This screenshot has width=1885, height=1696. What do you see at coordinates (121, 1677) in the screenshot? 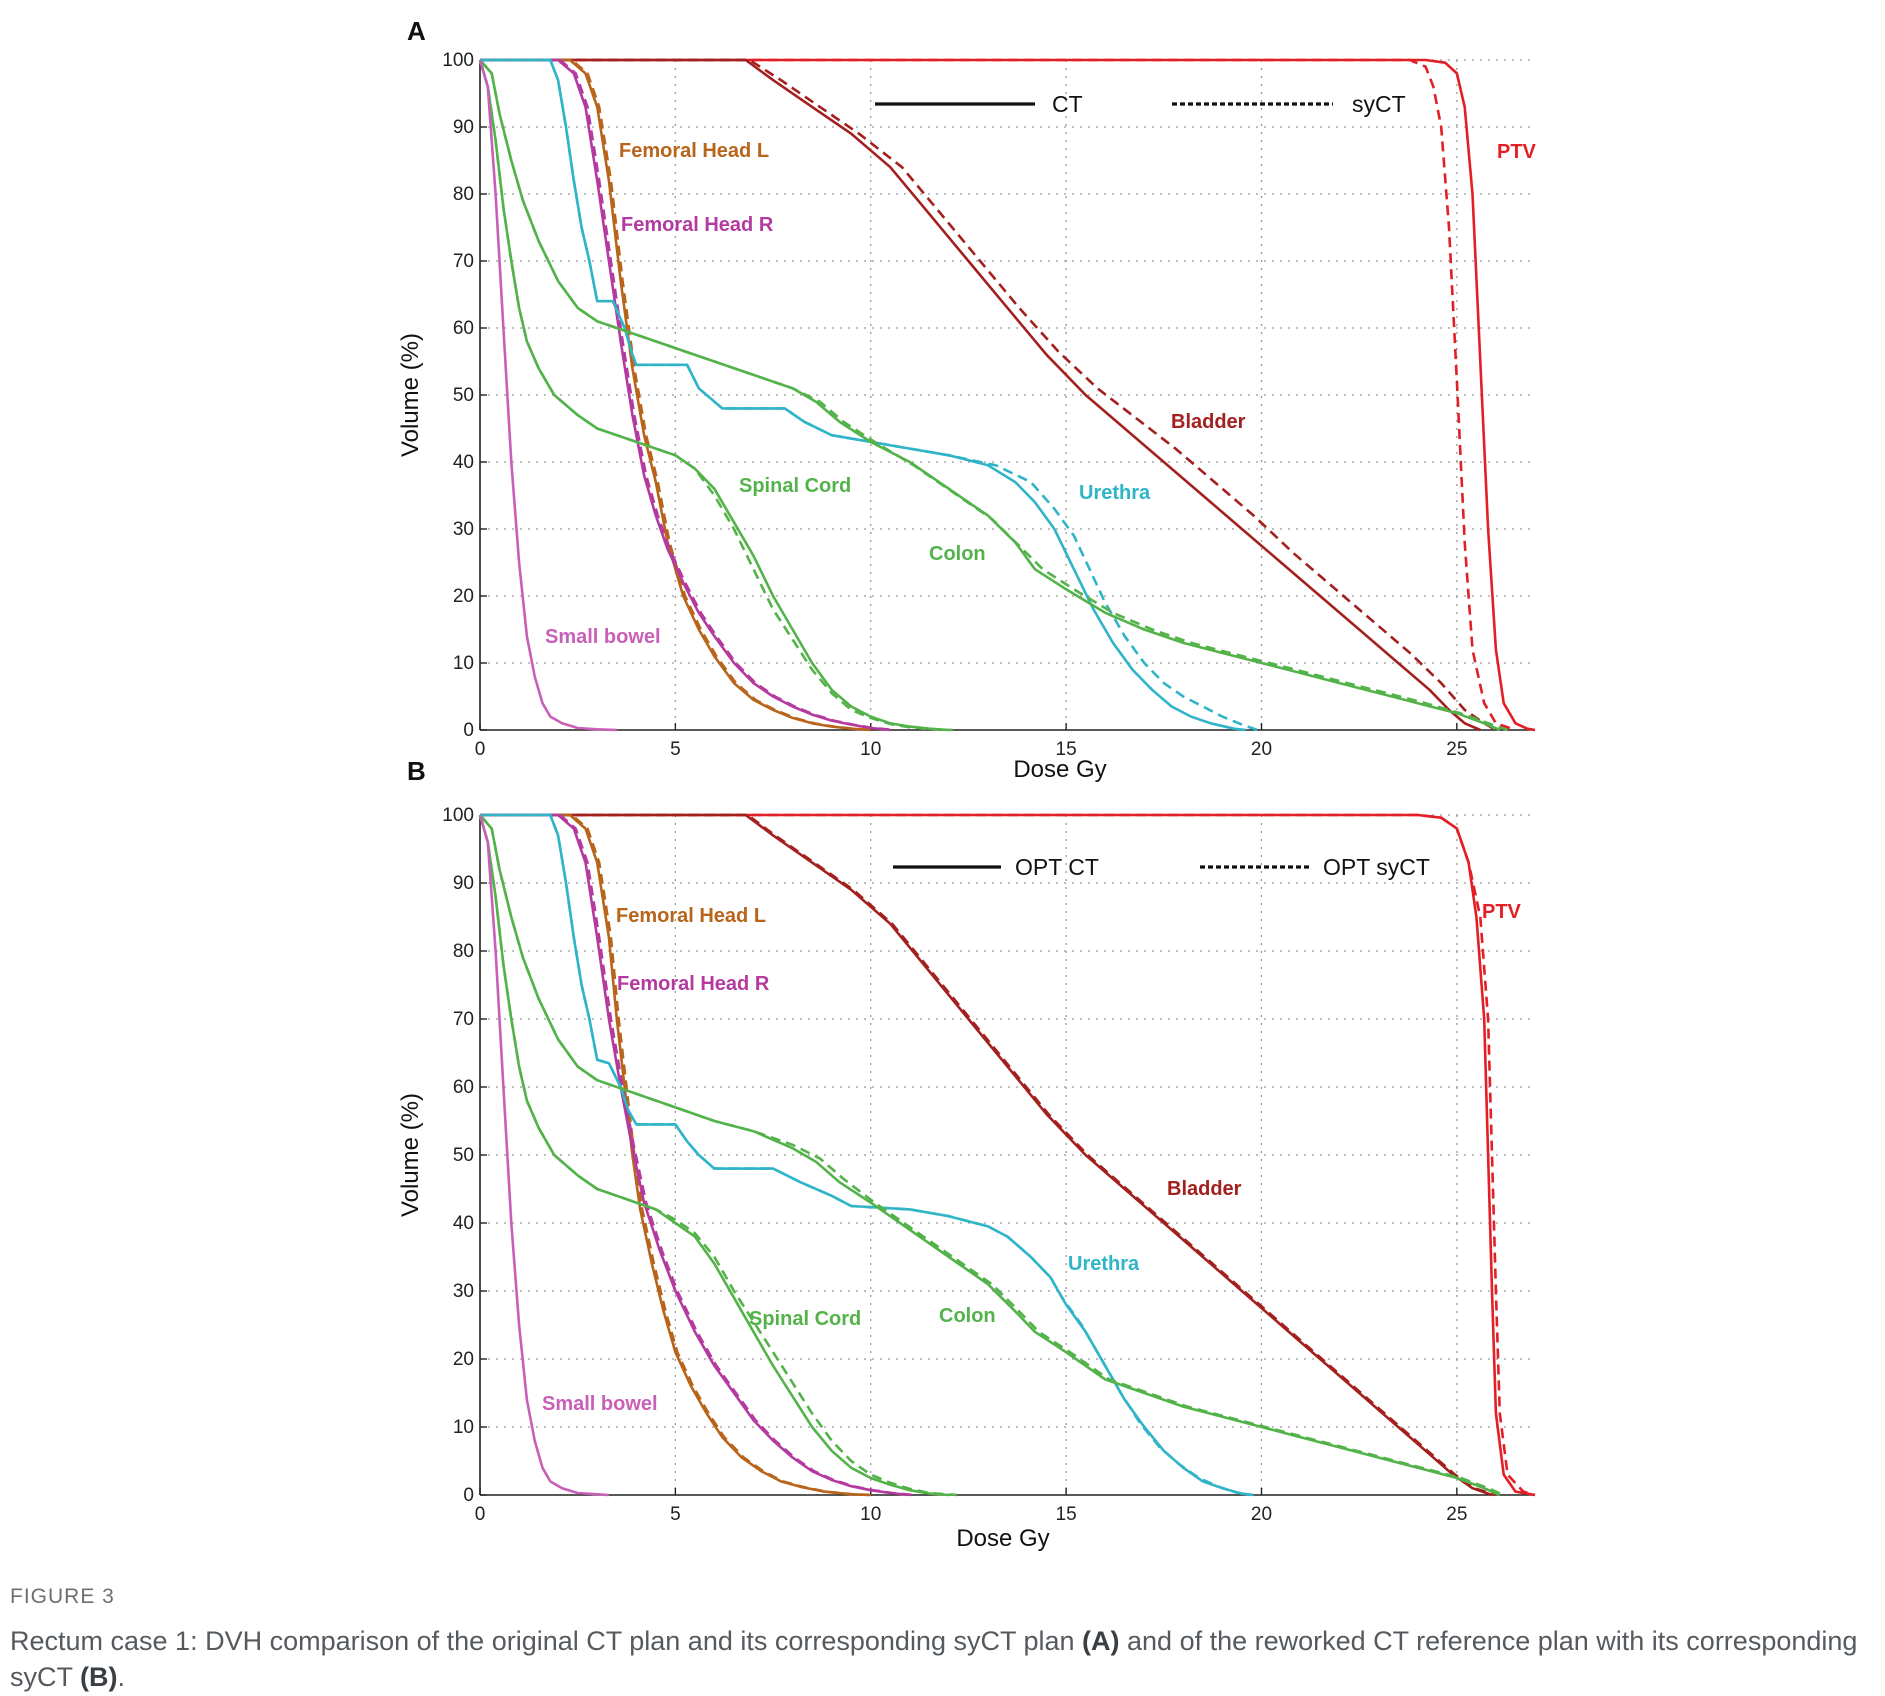
I see `caption-text-part: .` at bounding box center [121, 1677].